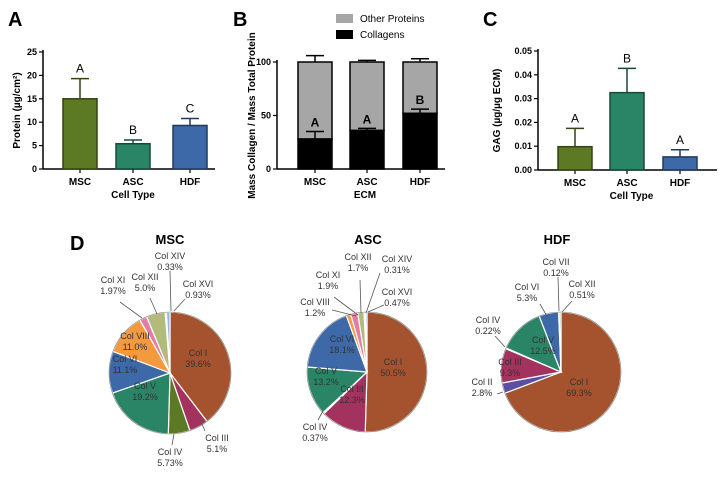 This screenshot has height=480, width=726. Describe the element at coordinates (359, 93) in the screenshot. I see `bar-chart-b` at that location.